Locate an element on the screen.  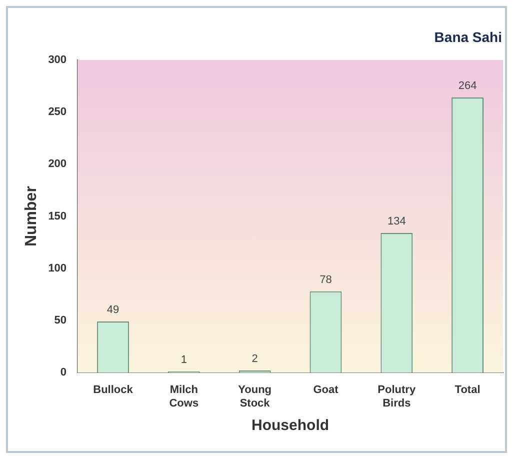
y-tick-label: 50 is located at coordinates (60, 320).